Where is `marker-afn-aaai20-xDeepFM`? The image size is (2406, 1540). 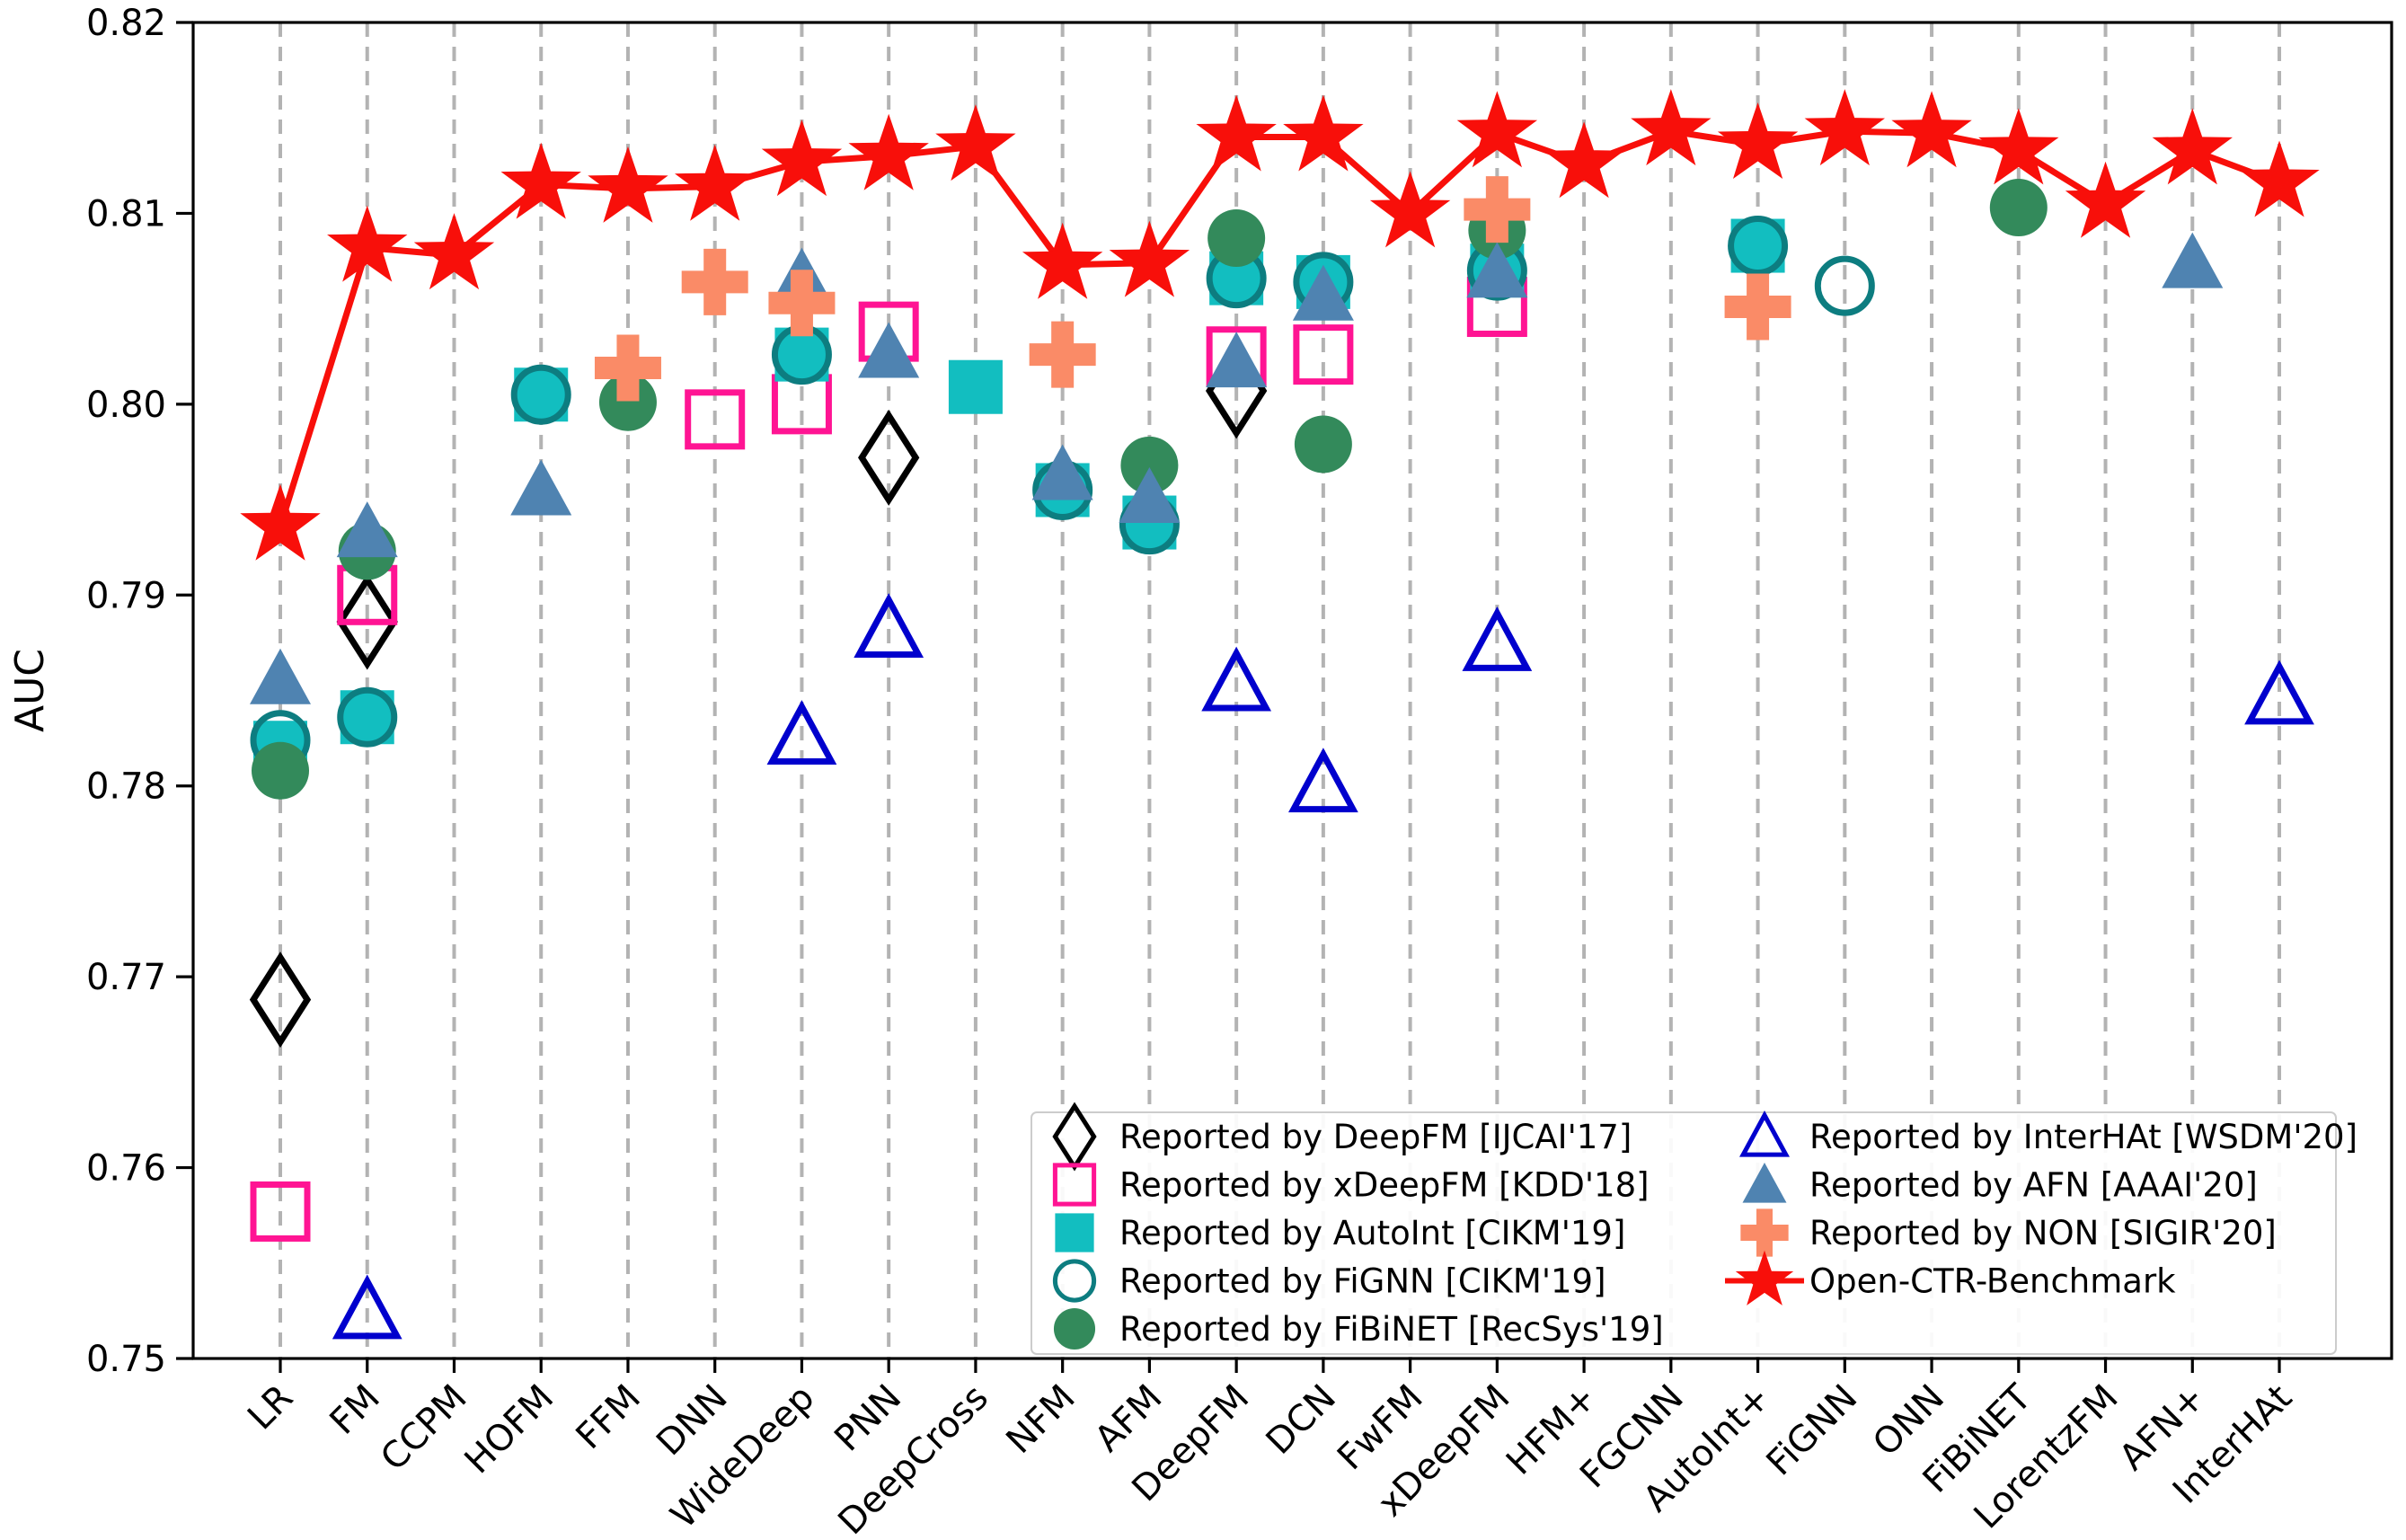 marker-afn-aaai20-xDeepFM is located at coordinates (1497, 270).